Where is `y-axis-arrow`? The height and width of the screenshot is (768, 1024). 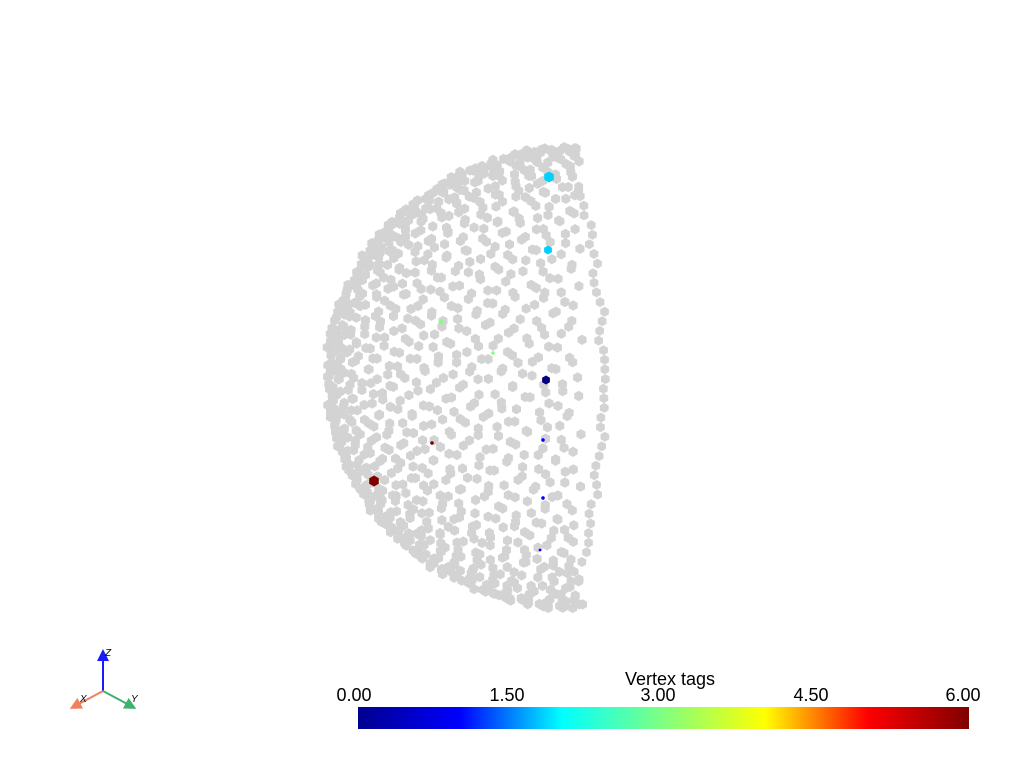 y-axis-arrow is located at coordinates (119, 699).